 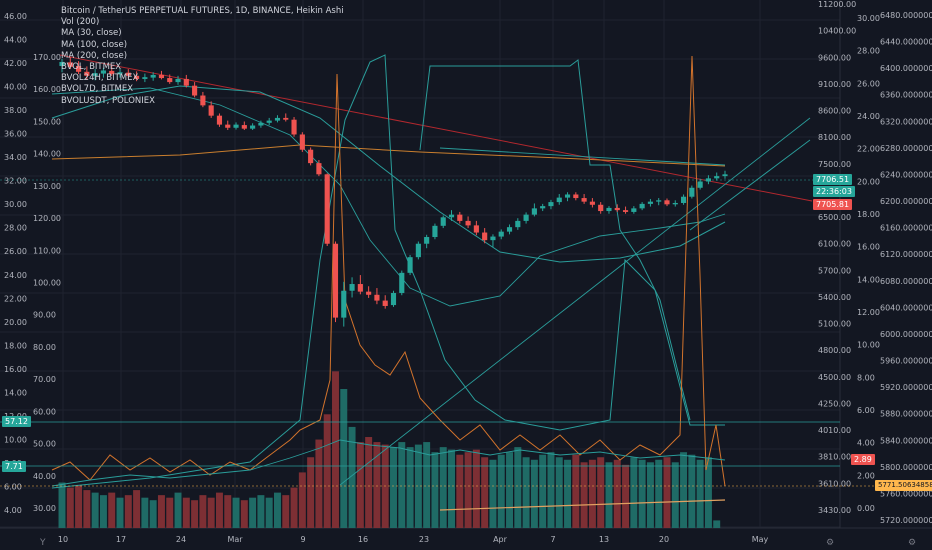 I want to click on x-tick-label: 13, so click(x=604, y=539).